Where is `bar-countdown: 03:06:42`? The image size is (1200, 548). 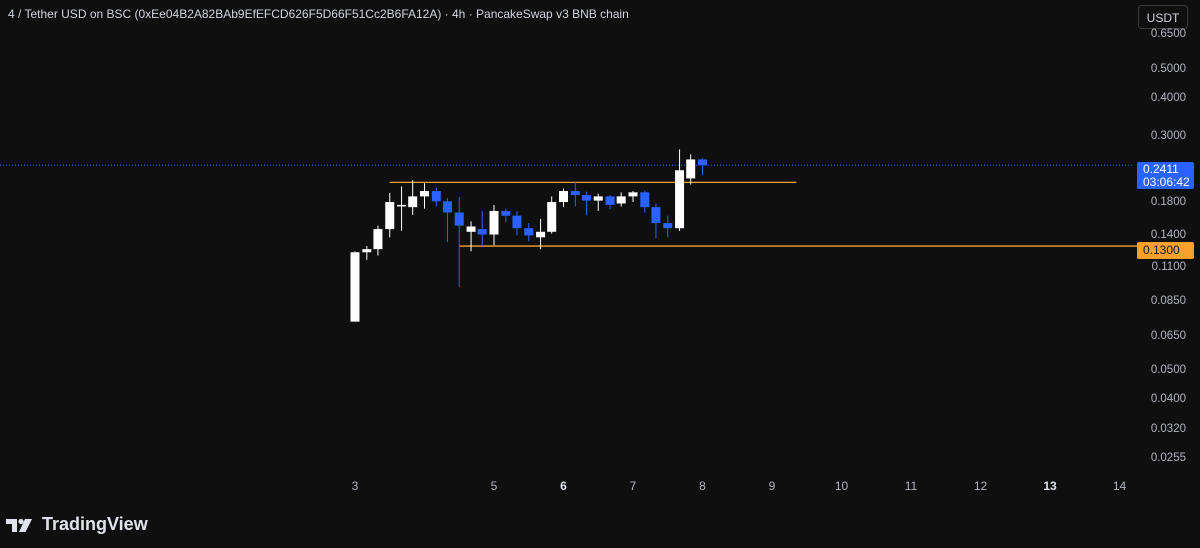 bar-countdown: 03:06:42 is located at coordinates (1166, 182).